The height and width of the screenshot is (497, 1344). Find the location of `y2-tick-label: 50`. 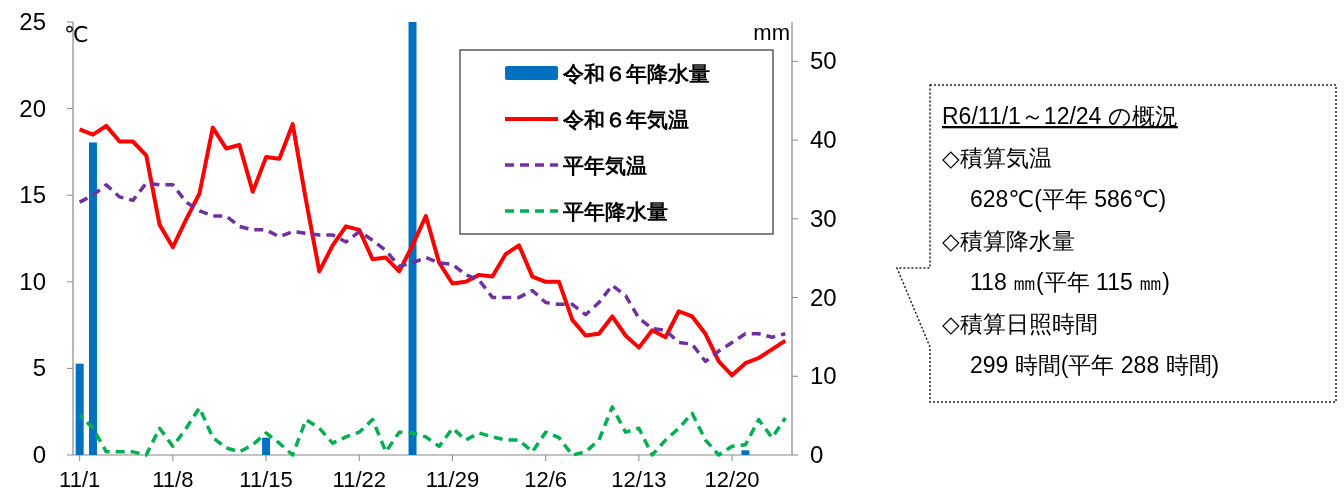

y2-tick-label: 50 is located at coordinates (823, 61).